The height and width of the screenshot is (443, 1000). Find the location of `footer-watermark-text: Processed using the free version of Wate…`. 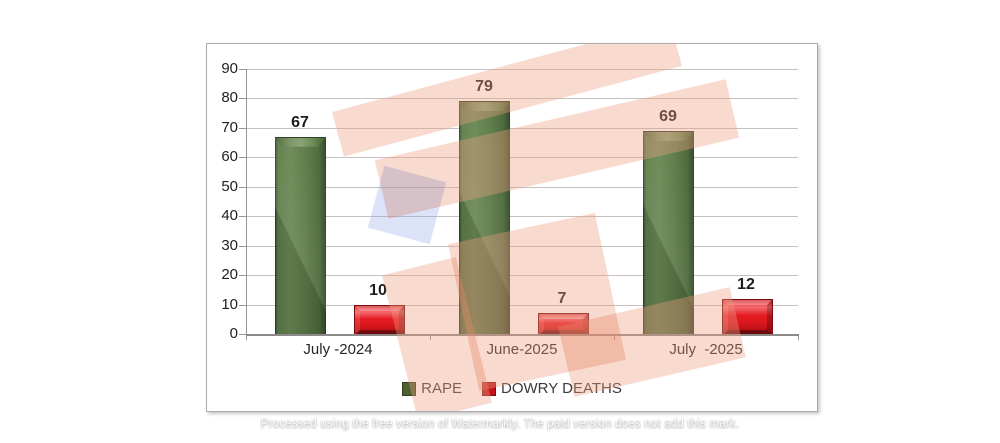

footer-watermark-text: Processed using the free version of Wate… is located at coordinates (500, 424).